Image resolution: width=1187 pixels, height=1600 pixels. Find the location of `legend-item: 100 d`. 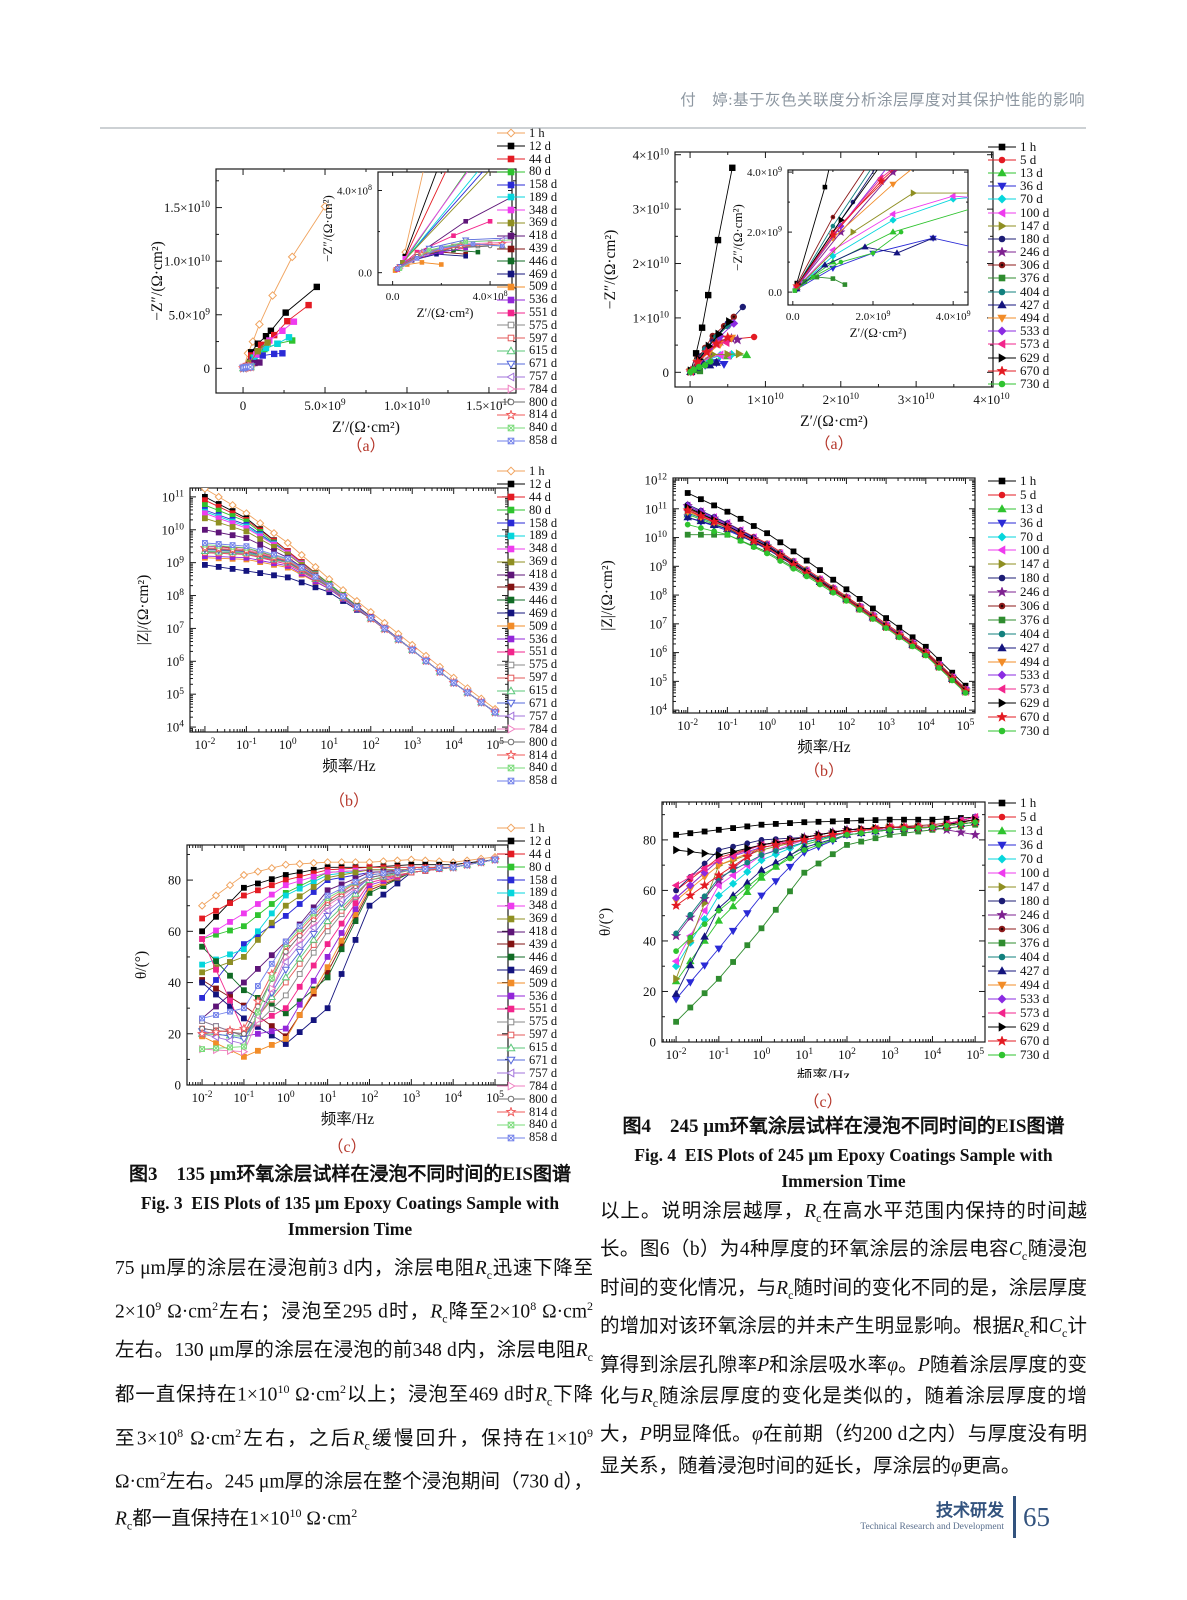

legend-item: 100 d is located at coordinates (1038, 872).